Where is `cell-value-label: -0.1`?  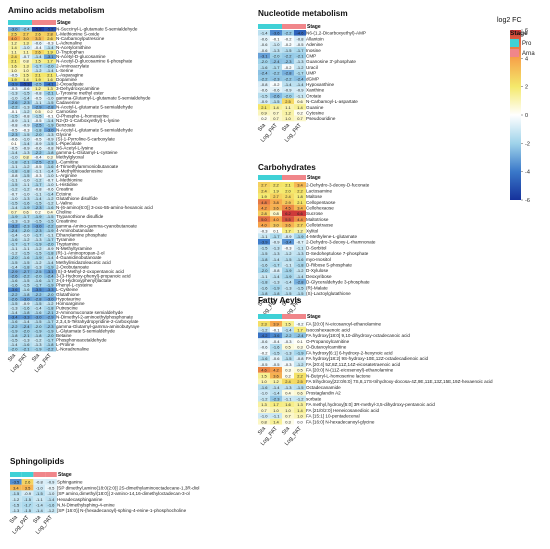 cell-value-label: -0.1 is located at coordinates (277, 38).